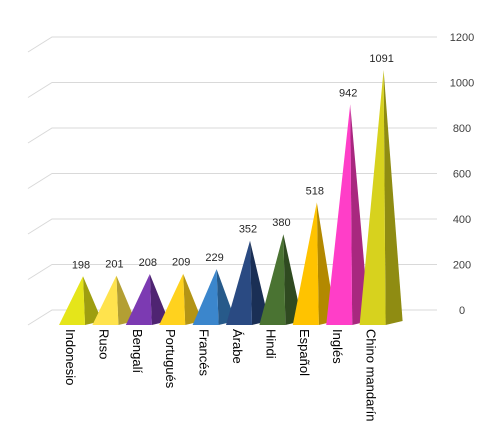  Describe the element at coordinates (462, 84) in the screenshot. I see `y-tick-label: 1000` at that location.